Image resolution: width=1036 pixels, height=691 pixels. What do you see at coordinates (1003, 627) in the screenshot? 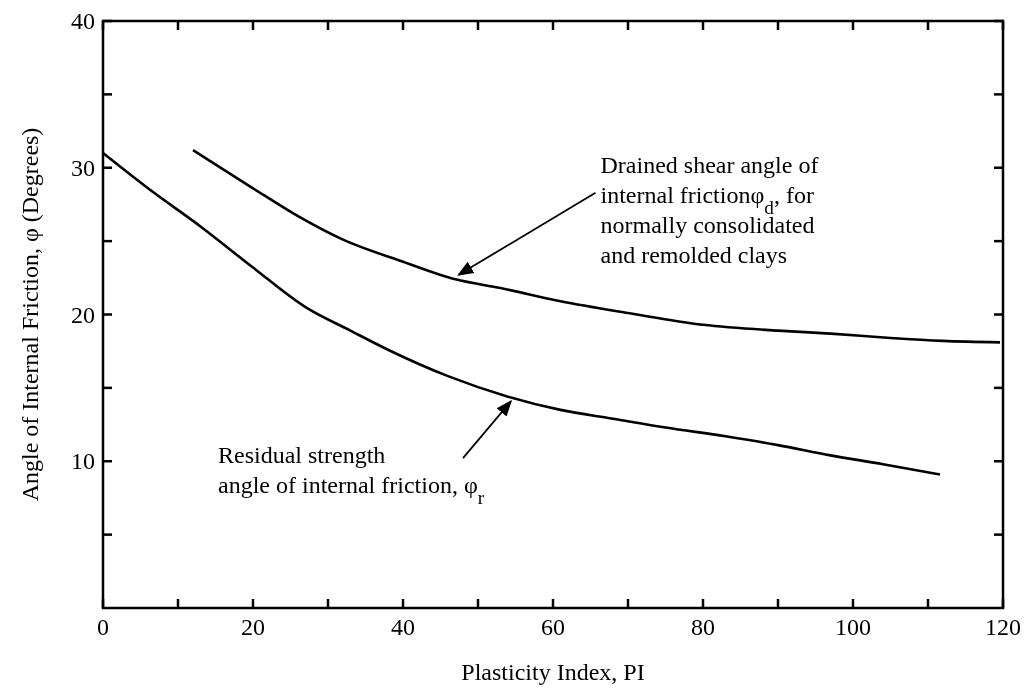
I see `x-tick-label: 120` at bounding box center [1003, 627].